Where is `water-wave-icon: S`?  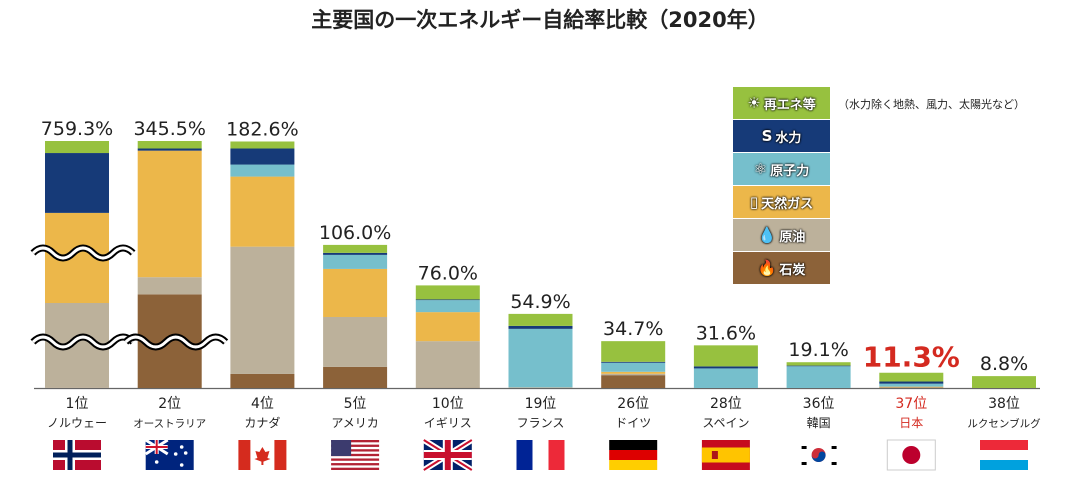 water-wave-icon: S is located at coordinates (767, 136).